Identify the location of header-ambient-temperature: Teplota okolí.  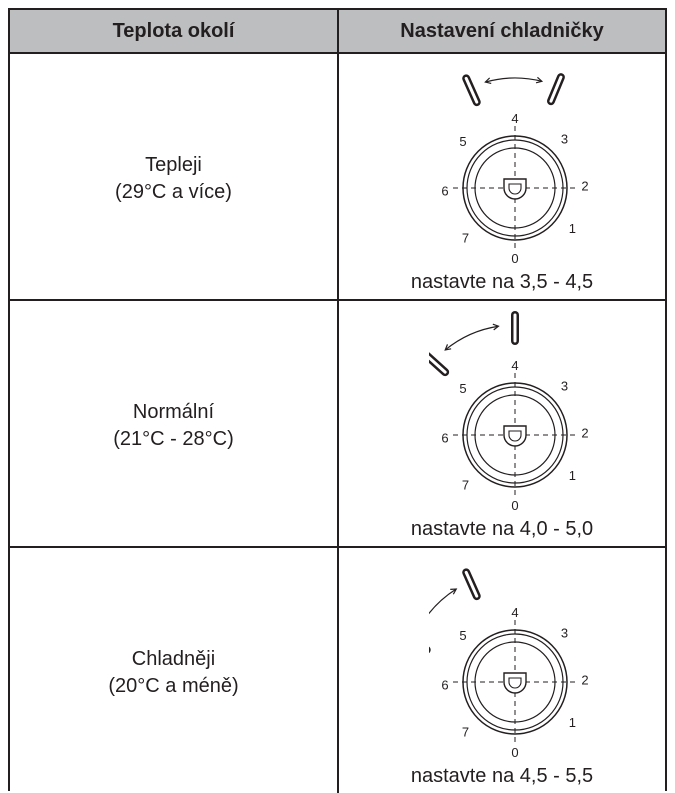
(173, 31).